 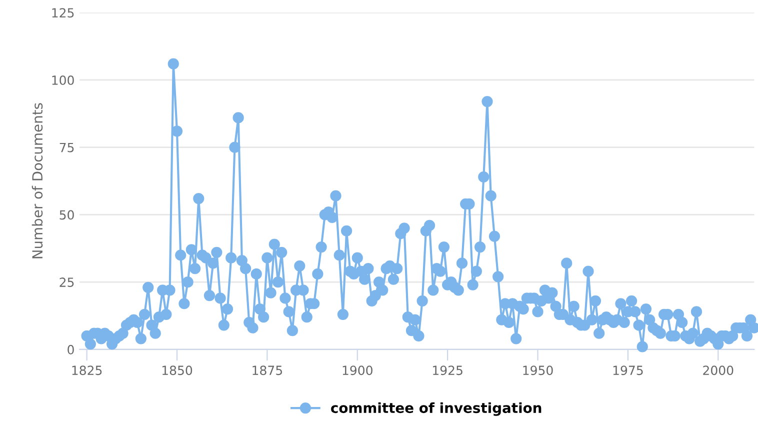 I want to click on y-tick-label: 50, so click(x=67, y=215).